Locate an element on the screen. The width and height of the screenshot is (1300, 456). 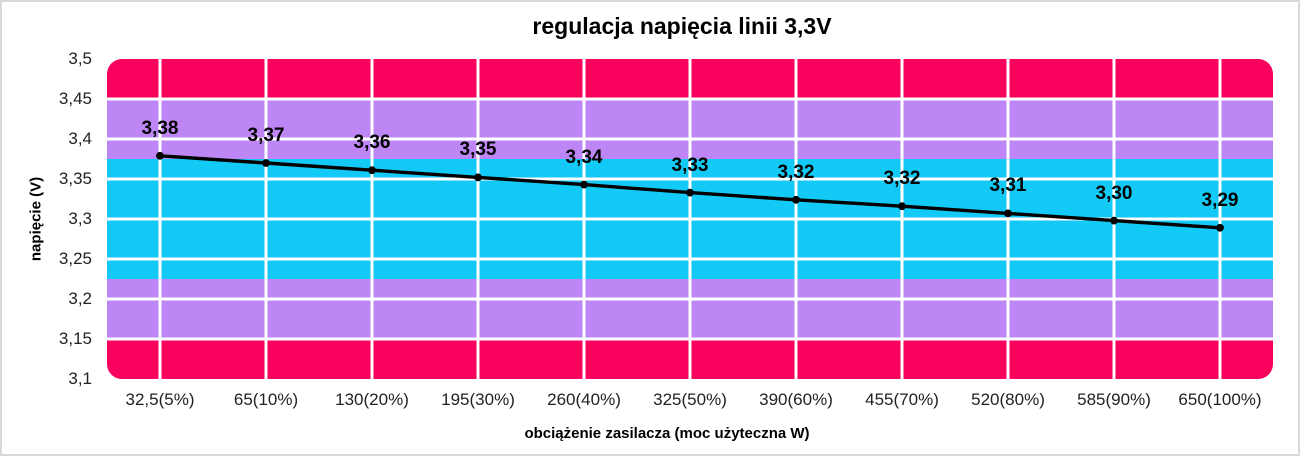
y-tick-label: 3,25 is located at coordinates (75, 258).